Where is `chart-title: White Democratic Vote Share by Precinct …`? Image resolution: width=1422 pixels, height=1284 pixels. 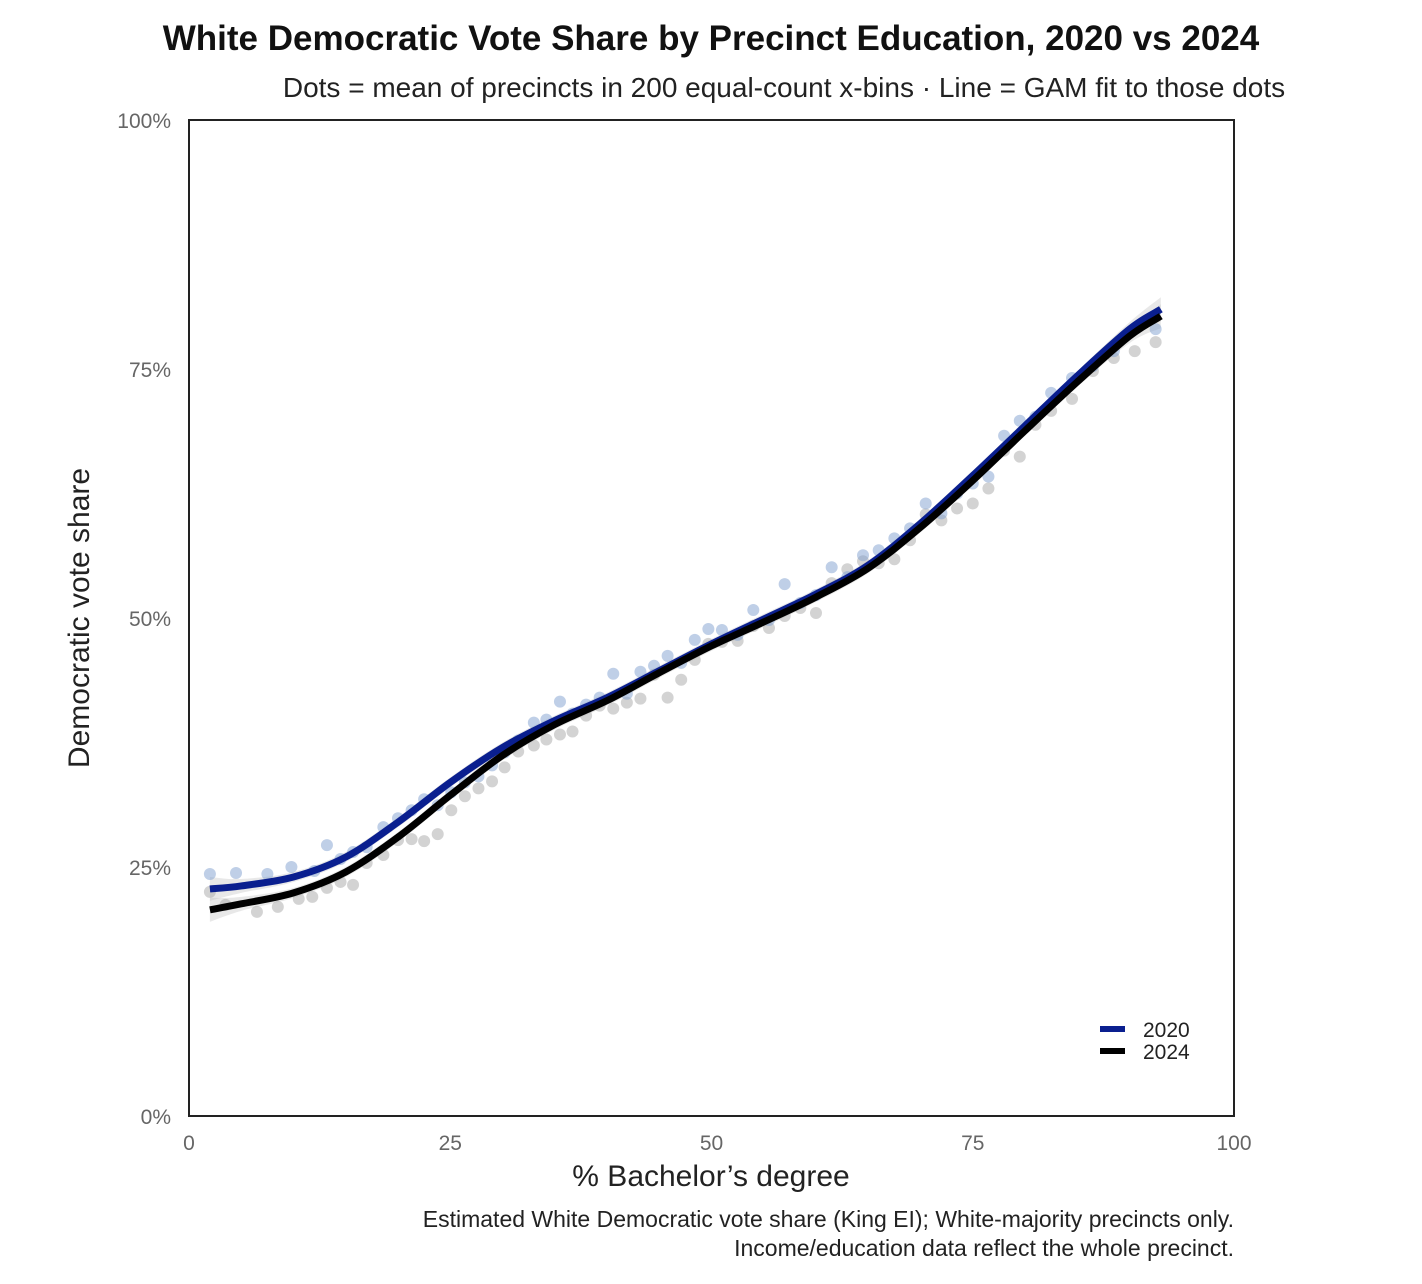
chart-title: White Democratic Vote Share by Precinct … is located at coordinates (711, 38).